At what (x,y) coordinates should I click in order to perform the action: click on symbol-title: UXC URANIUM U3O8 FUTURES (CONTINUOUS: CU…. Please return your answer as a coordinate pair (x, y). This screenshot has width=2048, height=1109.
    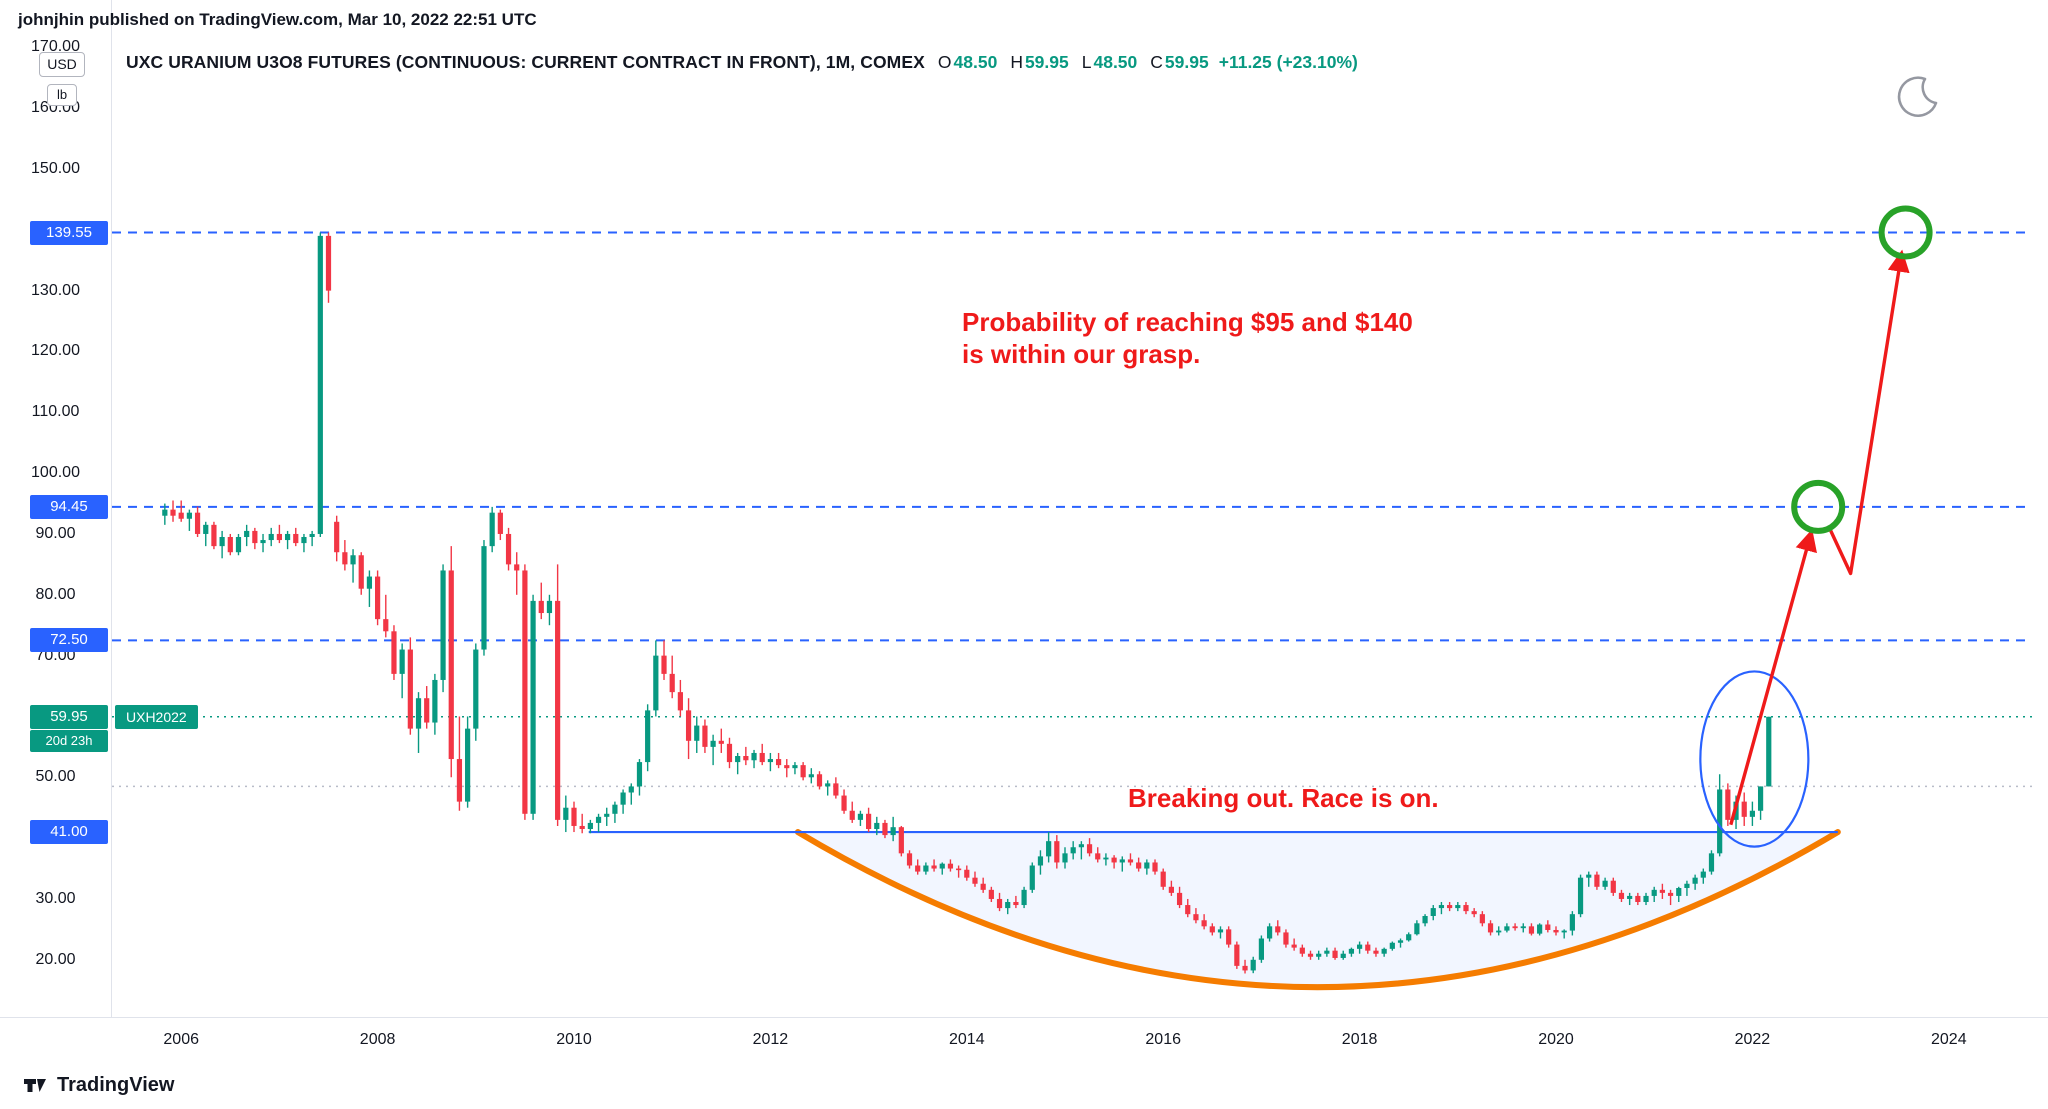
    Looking at the image, I should click on (525, 62).